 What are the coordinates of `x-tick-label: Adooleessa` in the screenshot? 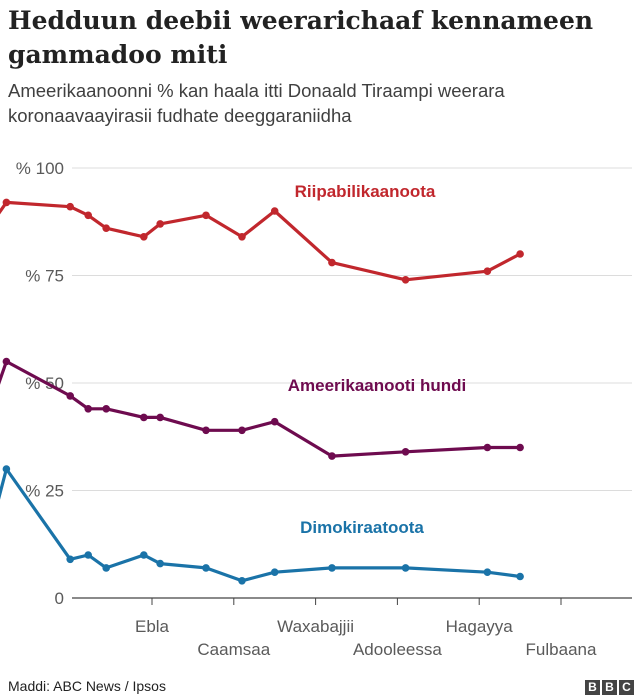 It's located at (397, 649).